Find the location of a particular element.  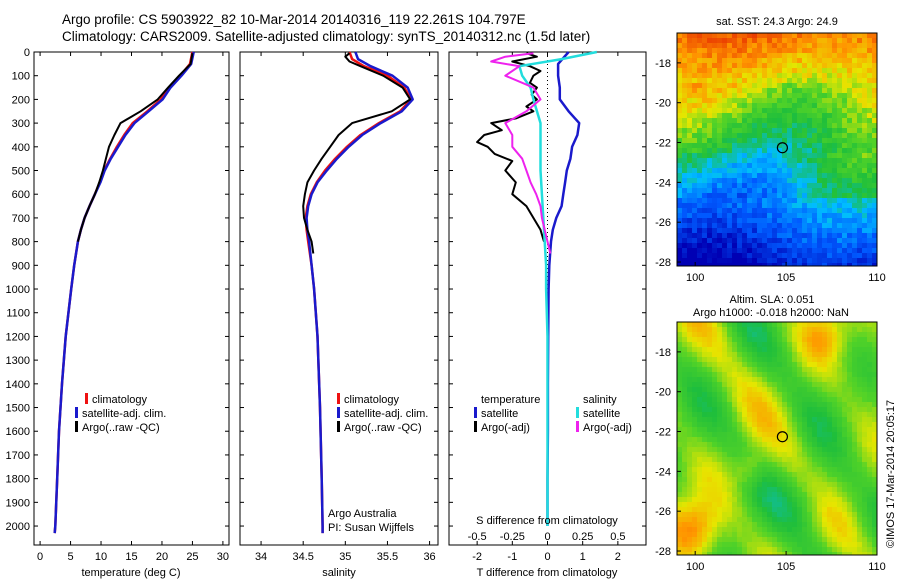

series-line-s-satellite is located at coordinates (558, 288).